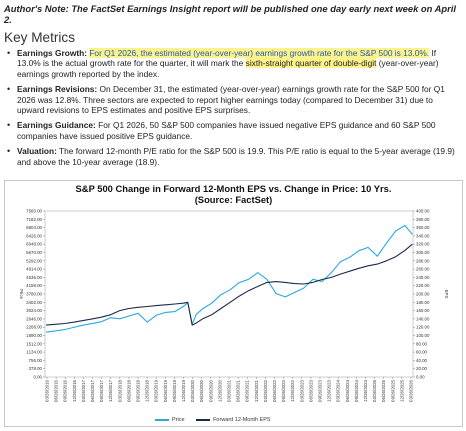 The width and height of the screenshot is (466, 431). Describe the element at coordinates (356, 390) in the screenshot. I see `x-tick-label: 09/26/2024` at that location.